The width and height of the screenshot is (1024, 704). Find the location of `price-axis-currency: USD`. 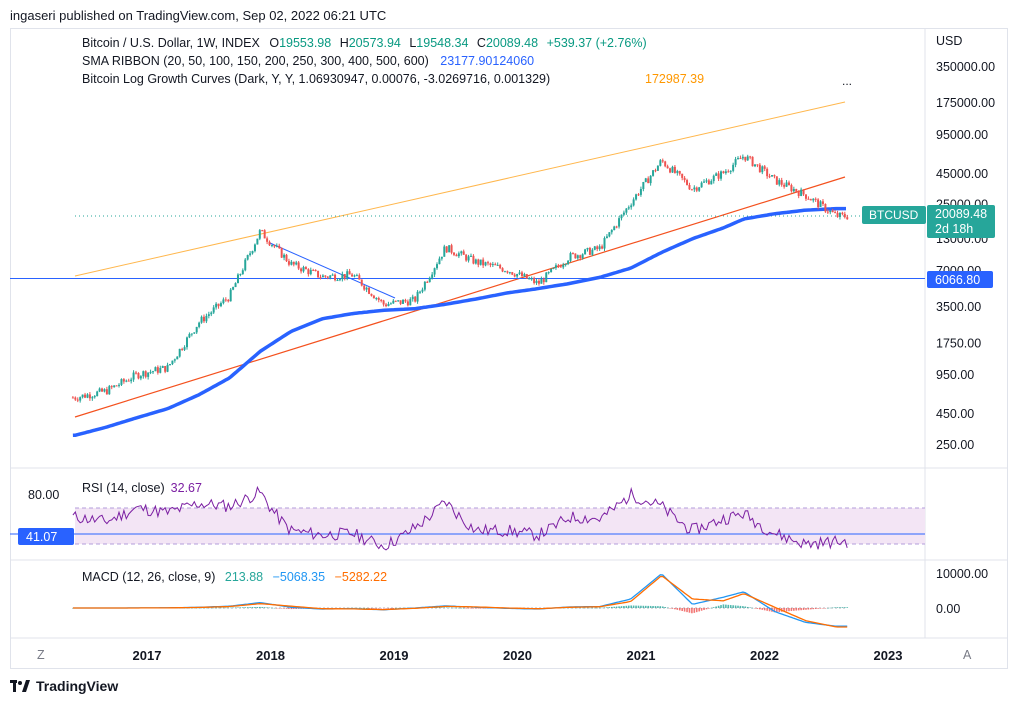

price-axis-currency: USD is located at coordinates (949, 41).